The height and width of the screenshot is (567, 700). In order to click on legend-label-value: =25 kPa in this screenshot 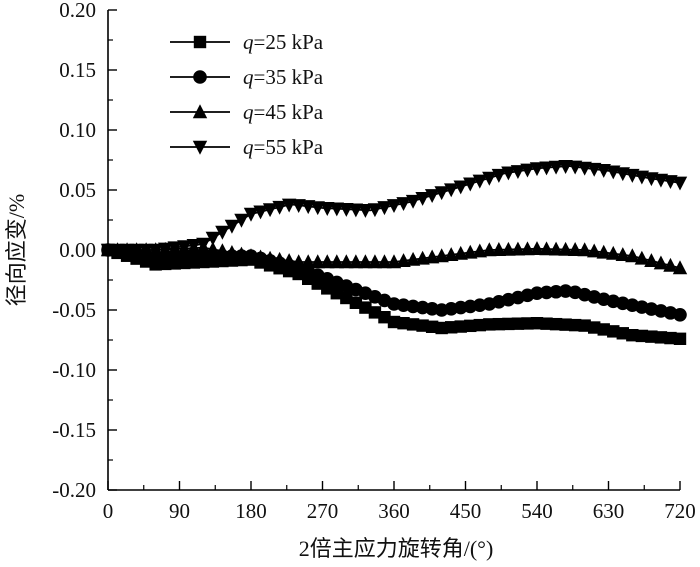, I will do `click(289, 42)`.